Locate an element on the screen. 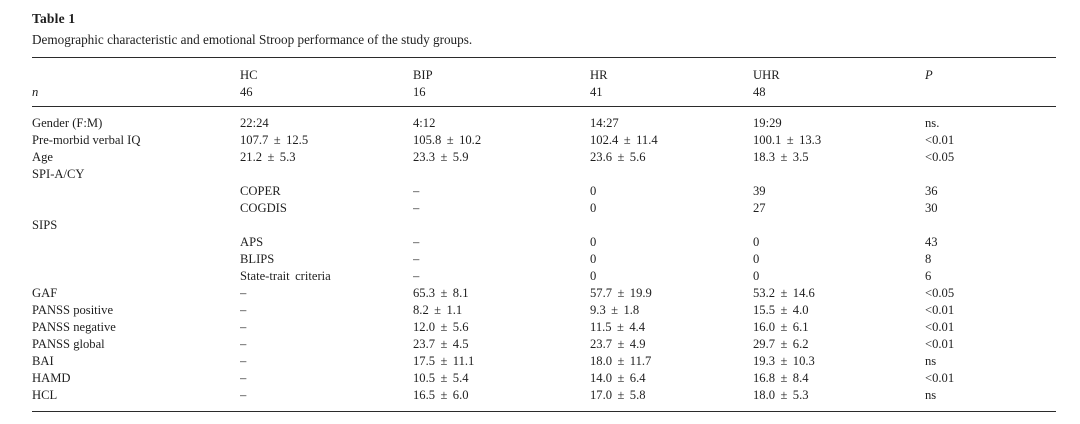 The image size is (1080, 424). col-header-hr: HR is located at coordinates (671, 70).